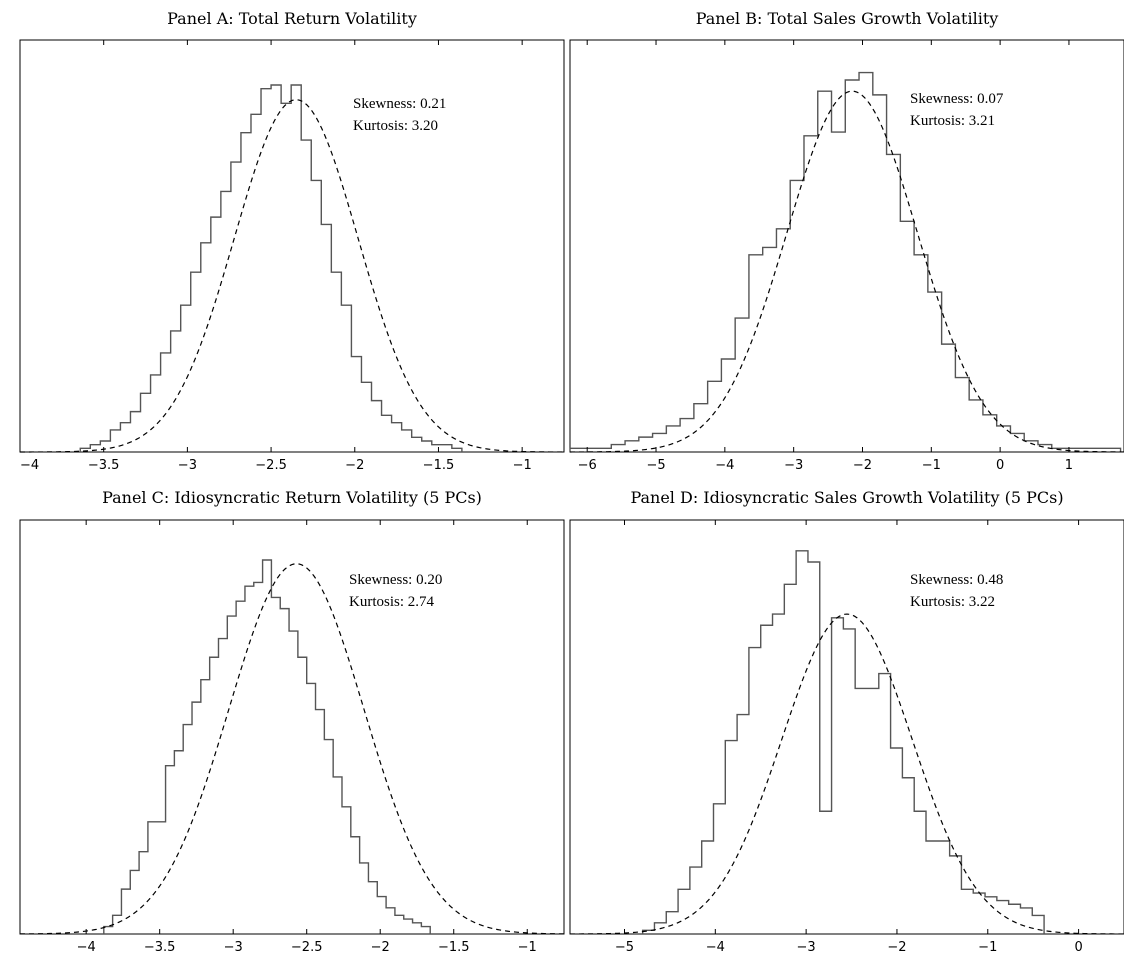 The width and height of the screenshot is (1124, 954). Describe the element at coordinates (392, 602) in the screenshot. I see `panel-c-kurtosis: Kurtosis: 2.74` at that location.